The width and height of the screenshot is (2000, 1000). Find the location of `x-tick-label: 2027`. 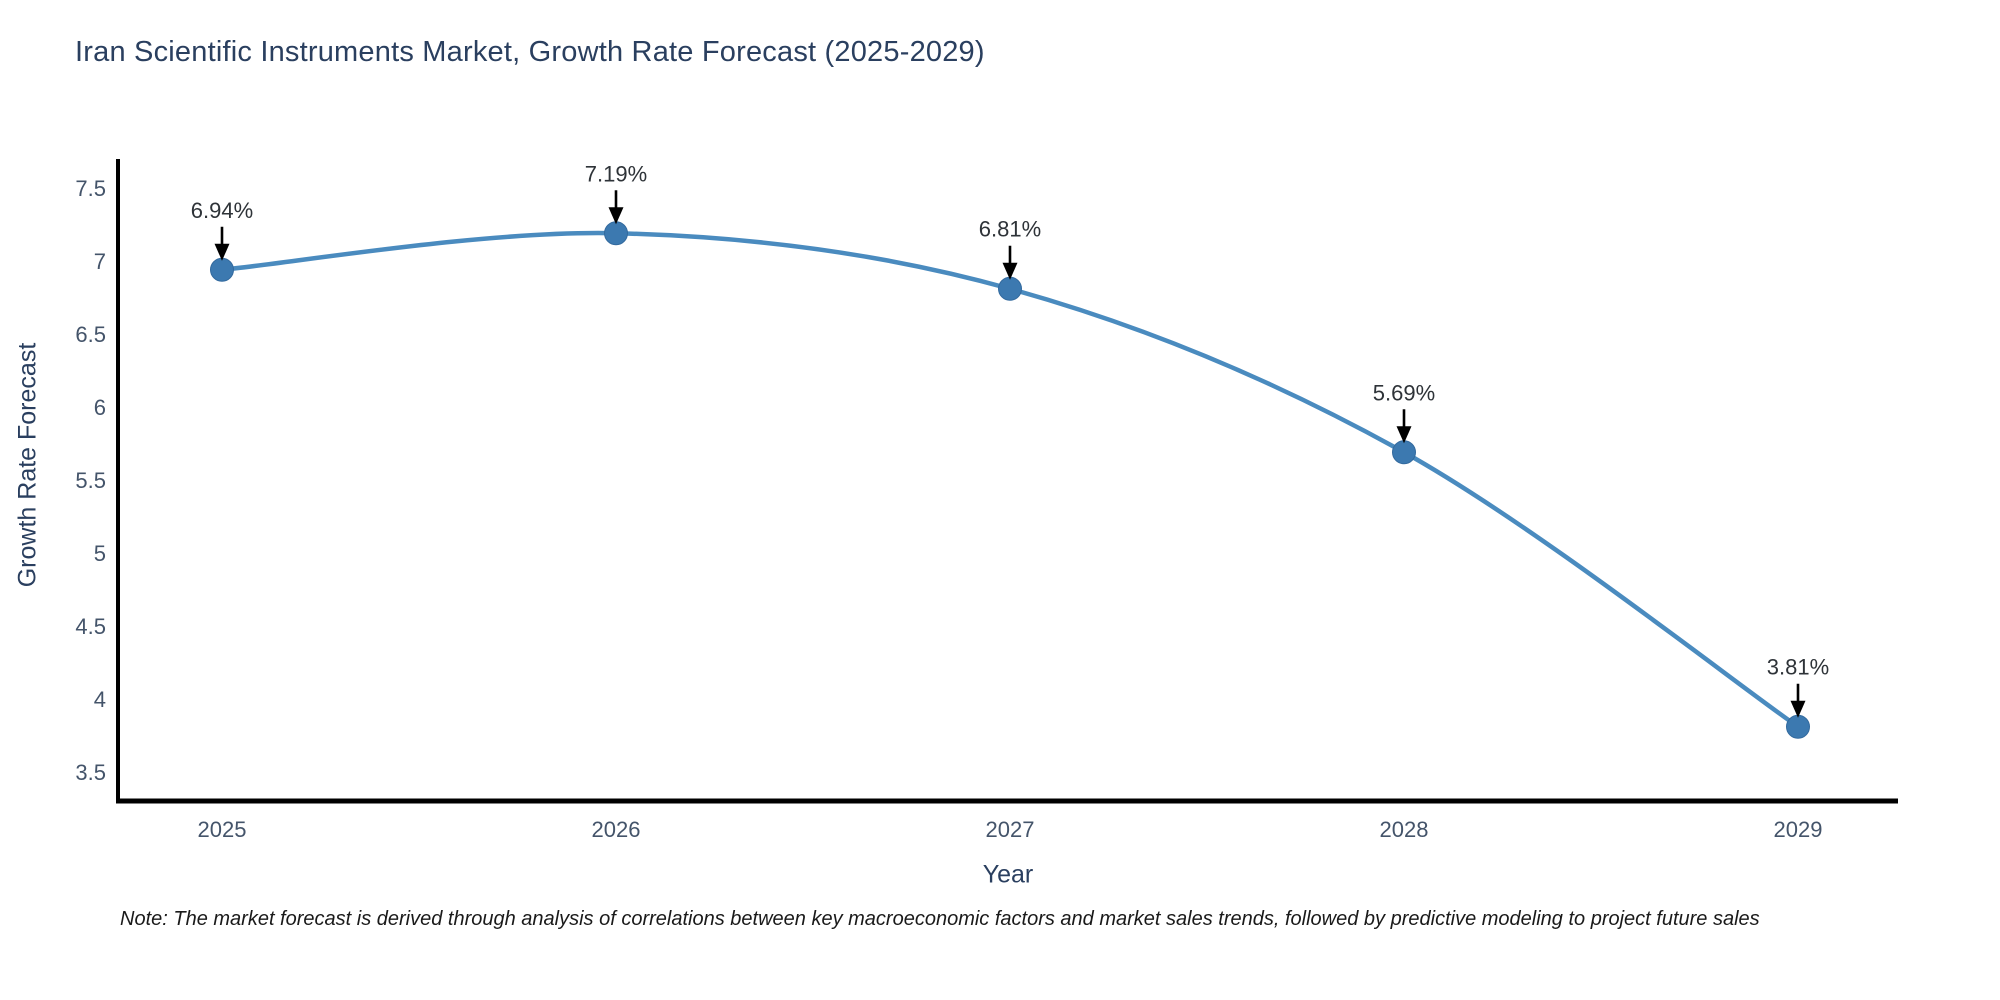

x-tick-label: 2027 is located at coordinates (1010, 829).